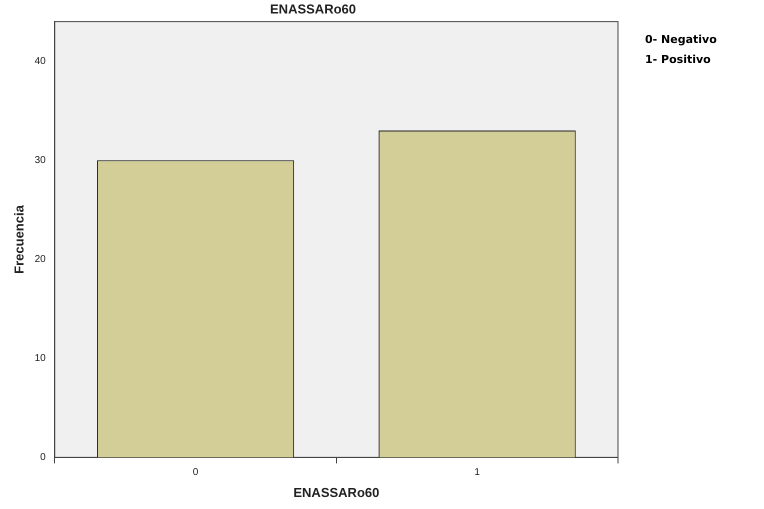 The width and height of the screenshot is (764, 509). I want to click on x-axis-title: ENASSARo60, so click(336, 492).